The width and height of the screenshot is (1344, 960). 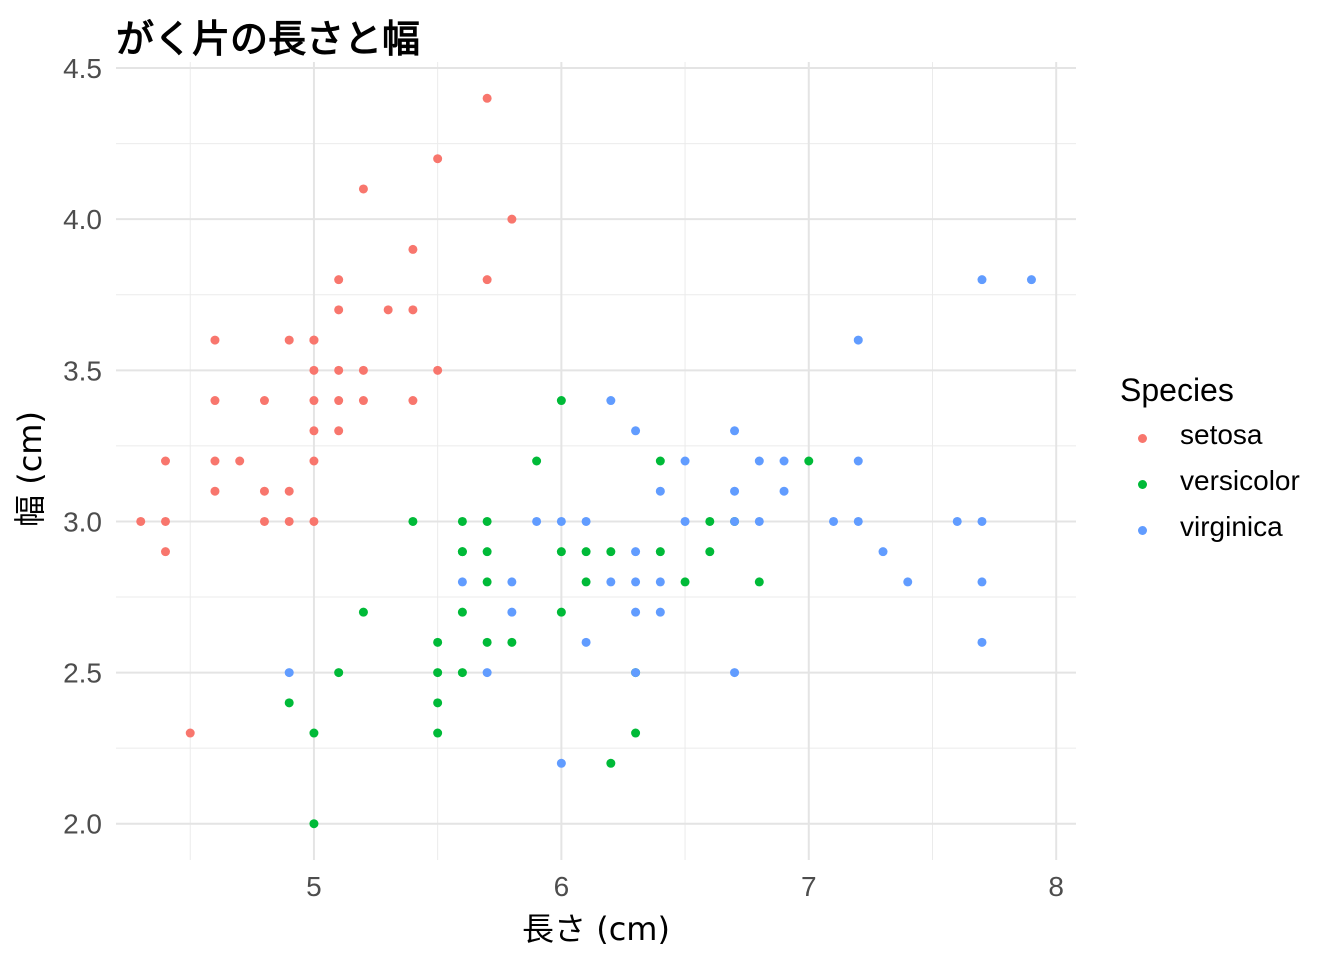 What do you see at coordinates (1231, 526) in the screenshot?
I see `legend-label-virginica: virginica` at bounding box center [1231, 526].